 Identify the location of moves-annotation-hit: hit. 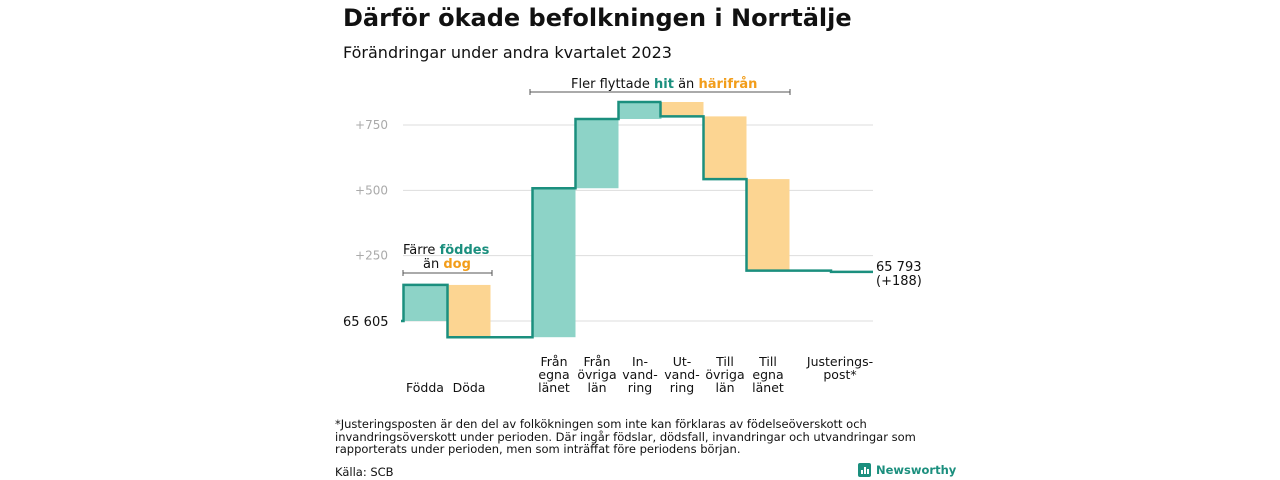
(664, 84).